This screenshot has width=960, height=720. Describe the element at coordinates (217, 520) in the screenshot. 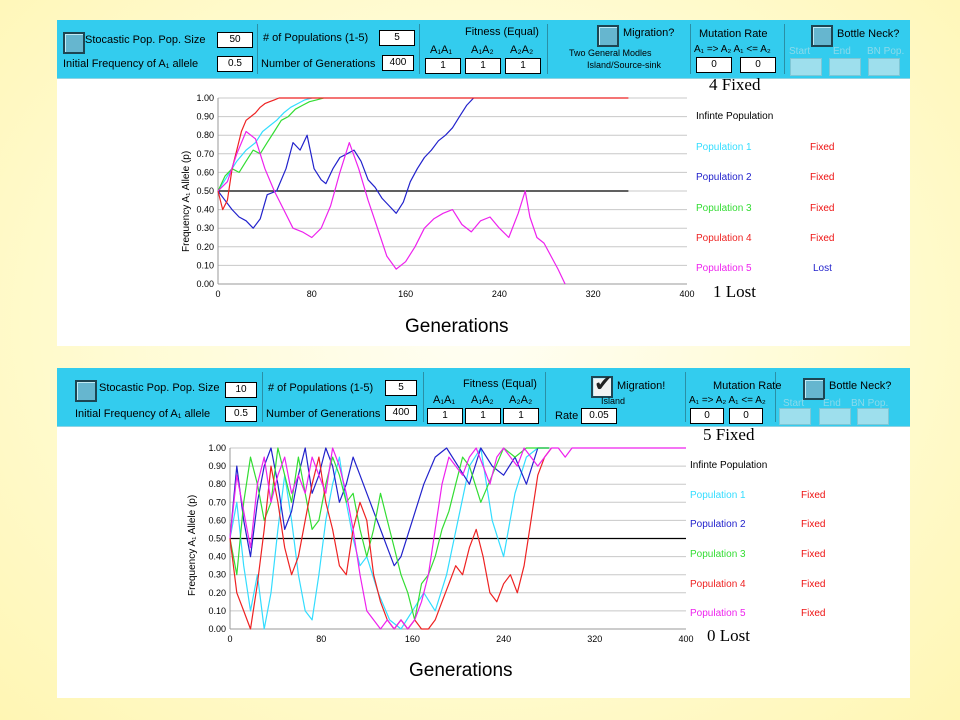

I see `y-tick-label: 0.60` at that location.